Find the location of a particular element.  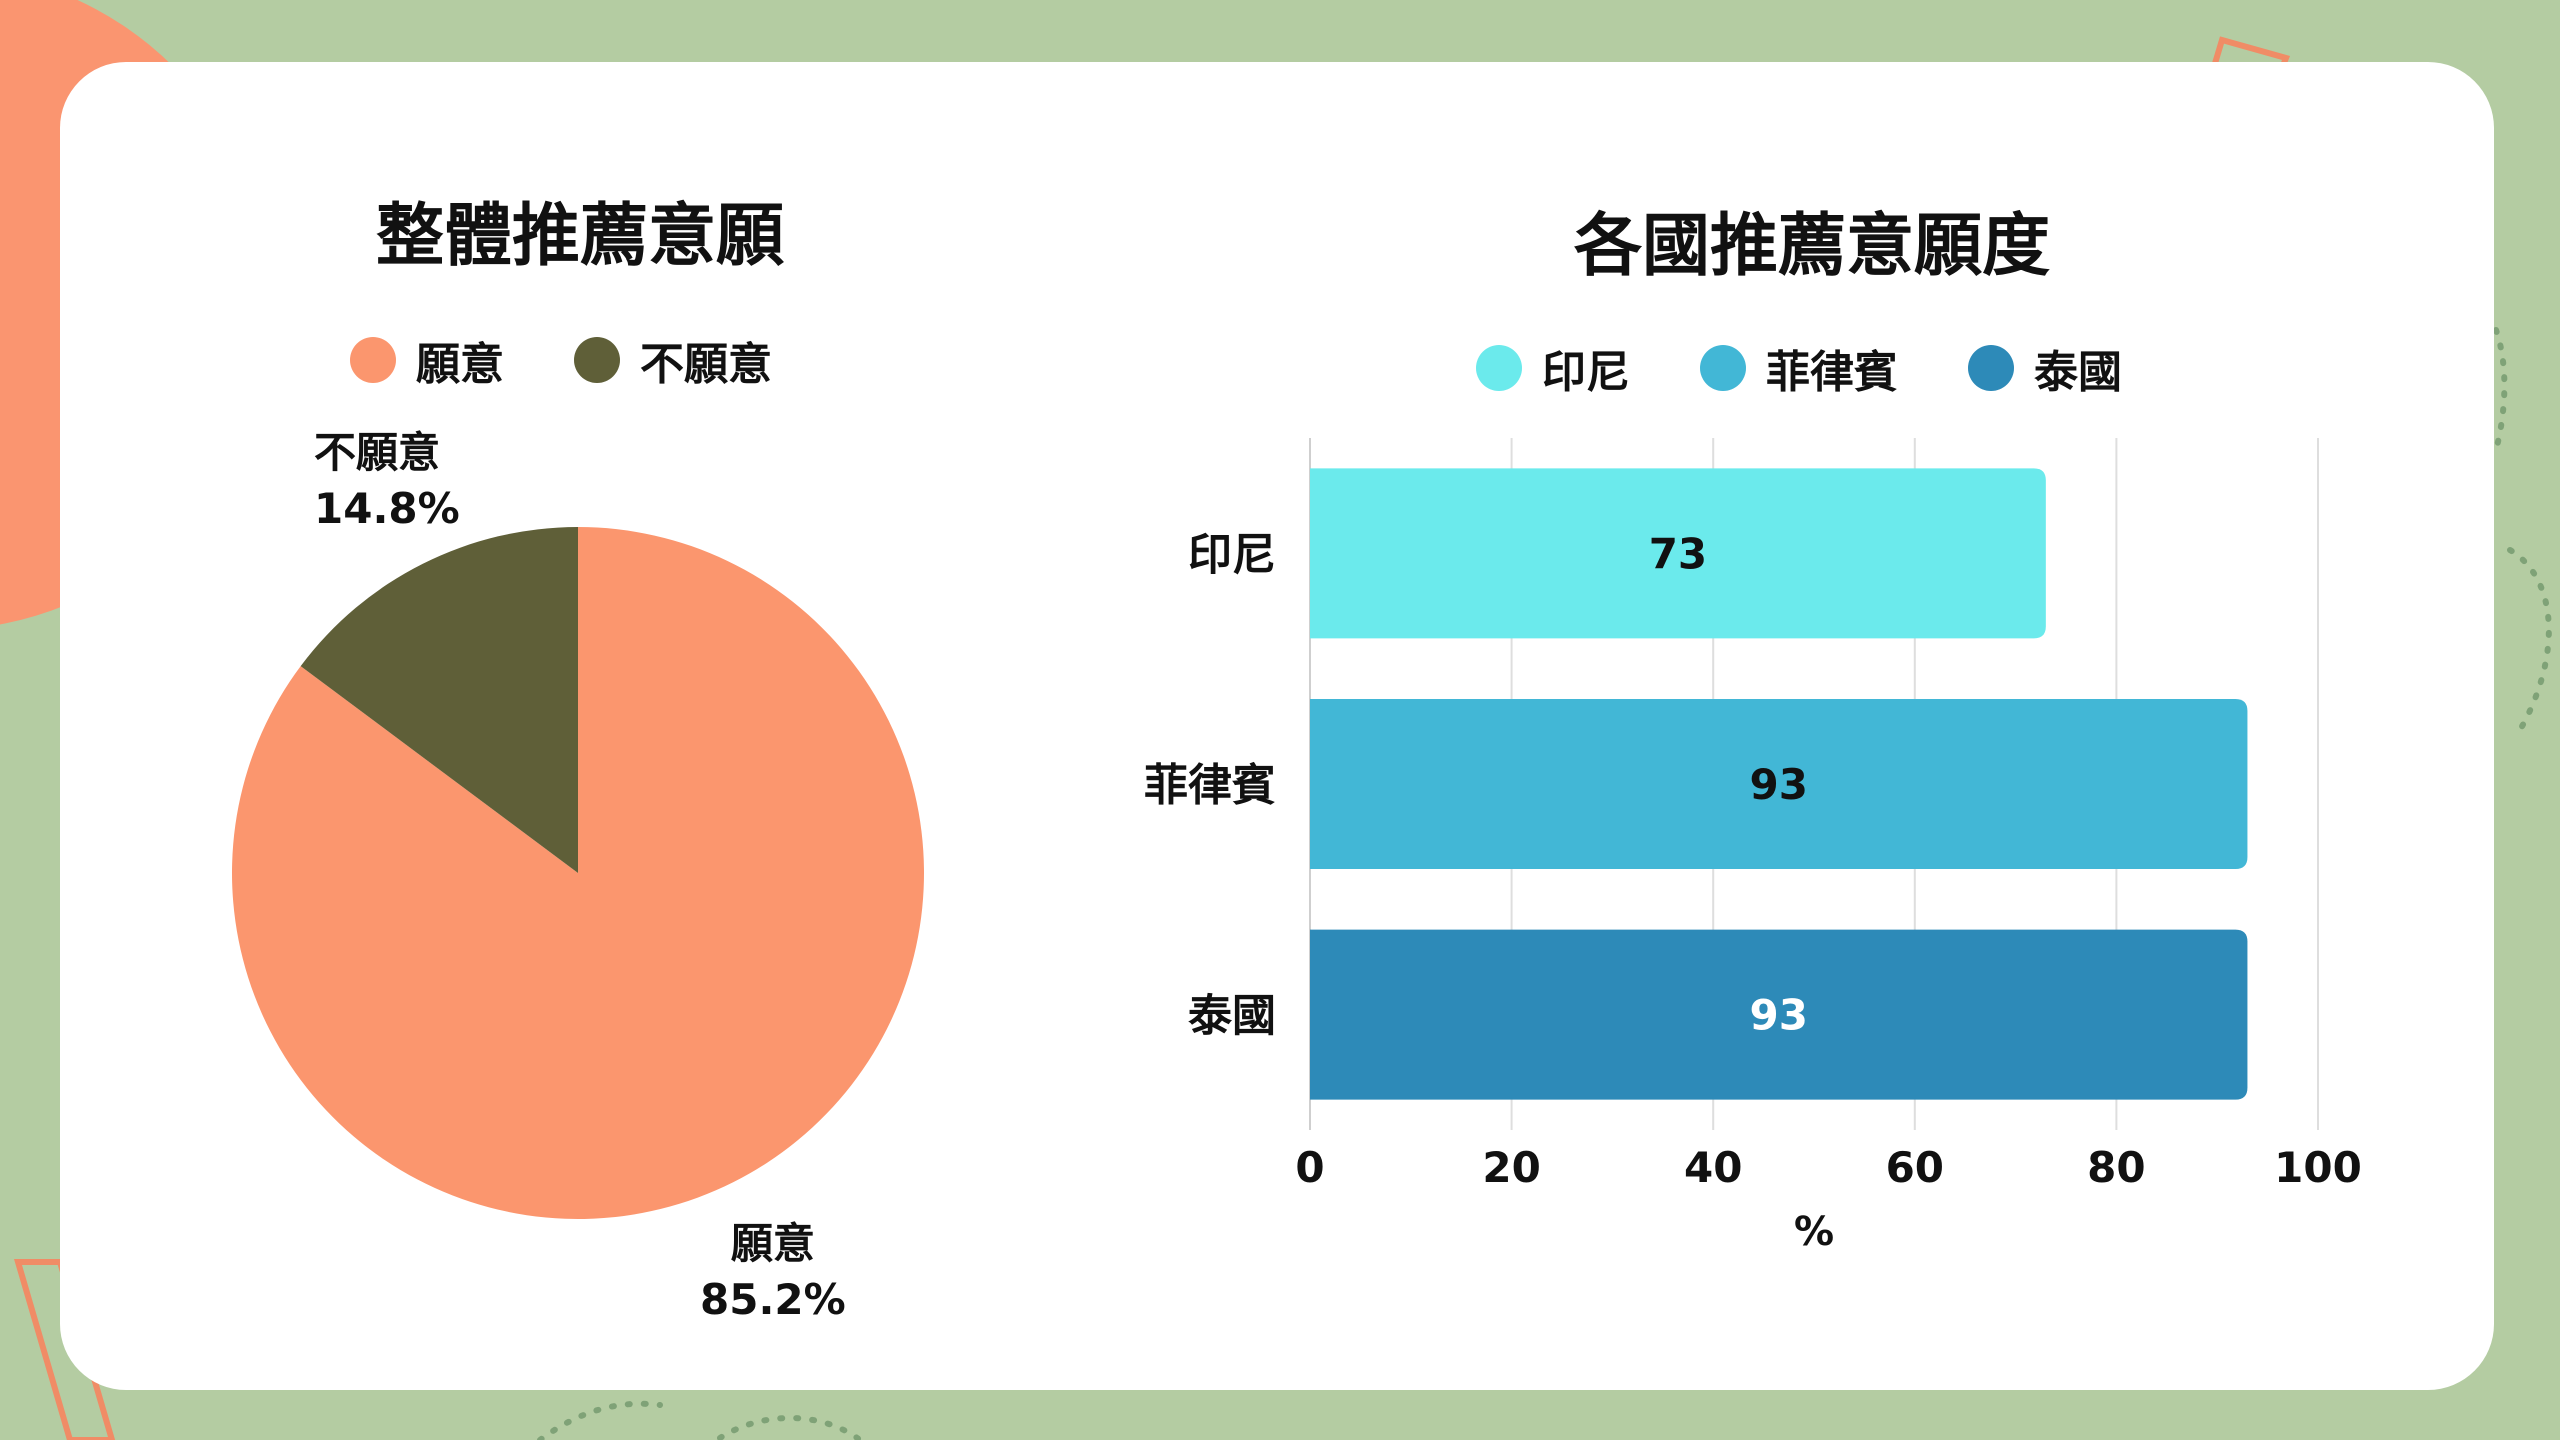

bar-legend: 印尼 菲律賓 泰國 is located at coordinates (1799, 368).